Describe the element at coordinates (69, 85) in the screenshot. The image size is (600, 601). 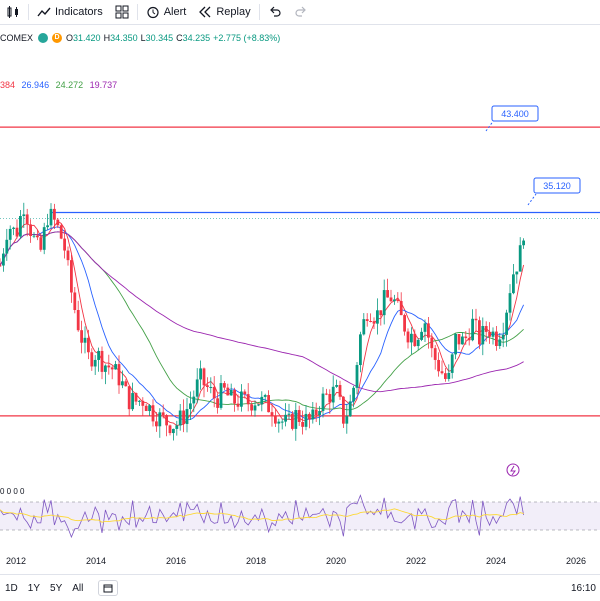
I see `ma3-value: 24.272` at that location.